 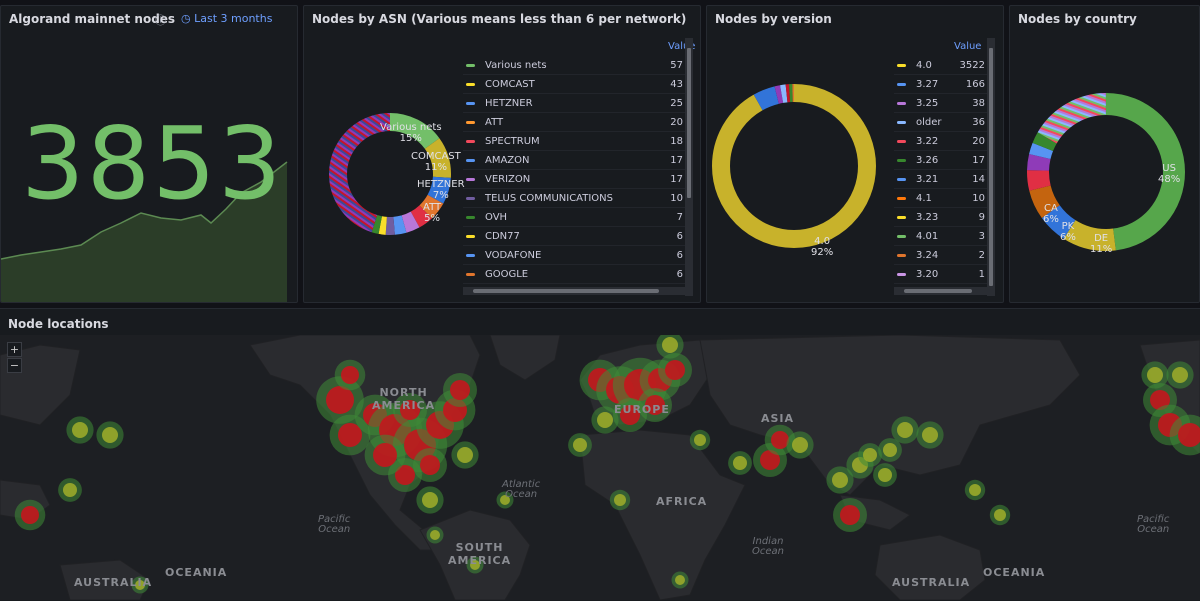 I want to click on legend-item: 4.01 3, so click(x=940, y=236).